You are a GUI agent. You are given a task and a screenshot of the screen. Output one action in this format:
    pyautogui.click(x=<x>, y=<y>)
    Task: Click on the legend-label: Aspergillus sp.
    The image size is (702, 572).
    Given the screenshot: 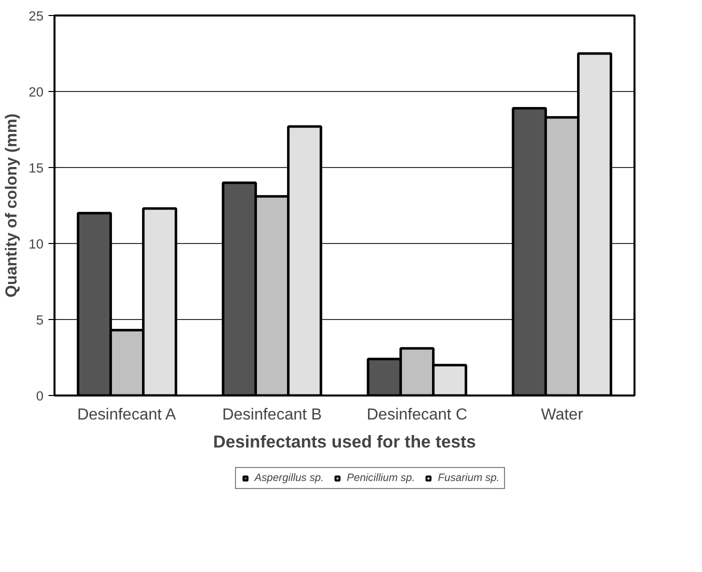 What is the action you would take?
    pyautogui.click(x=289, y=478)
    